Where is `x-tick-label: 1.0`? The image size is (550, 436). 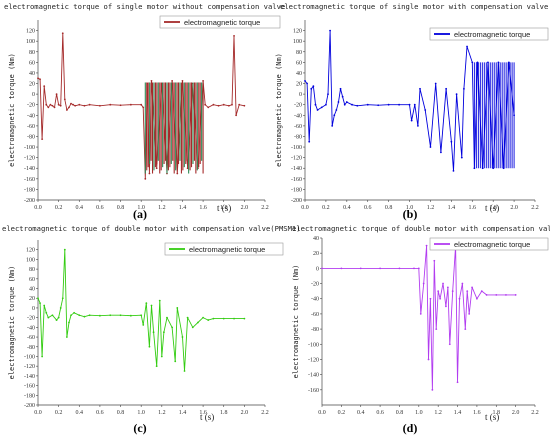
x-tick-label: 1.0 is located at coordinates (141, 208).